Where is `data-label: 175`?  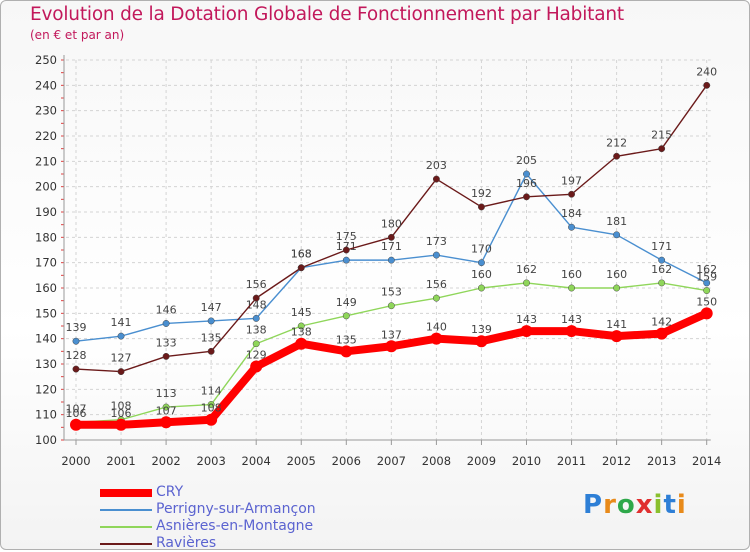 data-label: 175 is located at coordinates (346, 236).